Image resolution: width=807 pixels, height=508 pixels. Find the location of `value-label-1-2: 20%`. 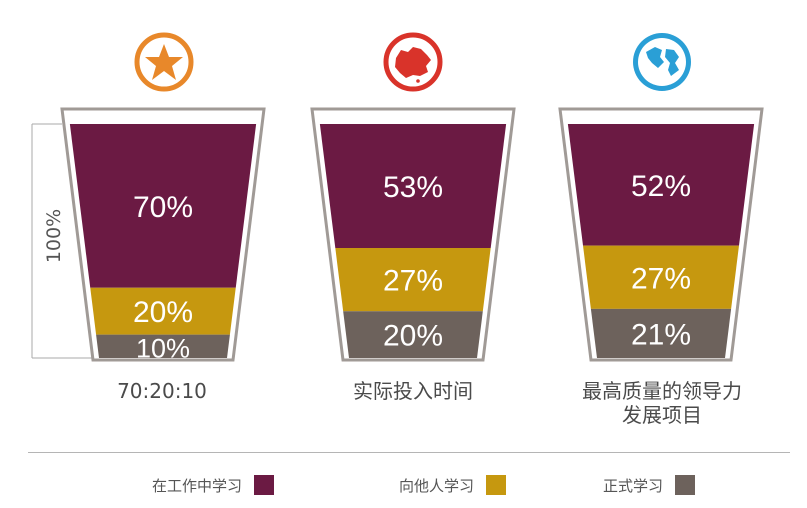

value-label-1-2: 20% is located at coordinates (163, 312).